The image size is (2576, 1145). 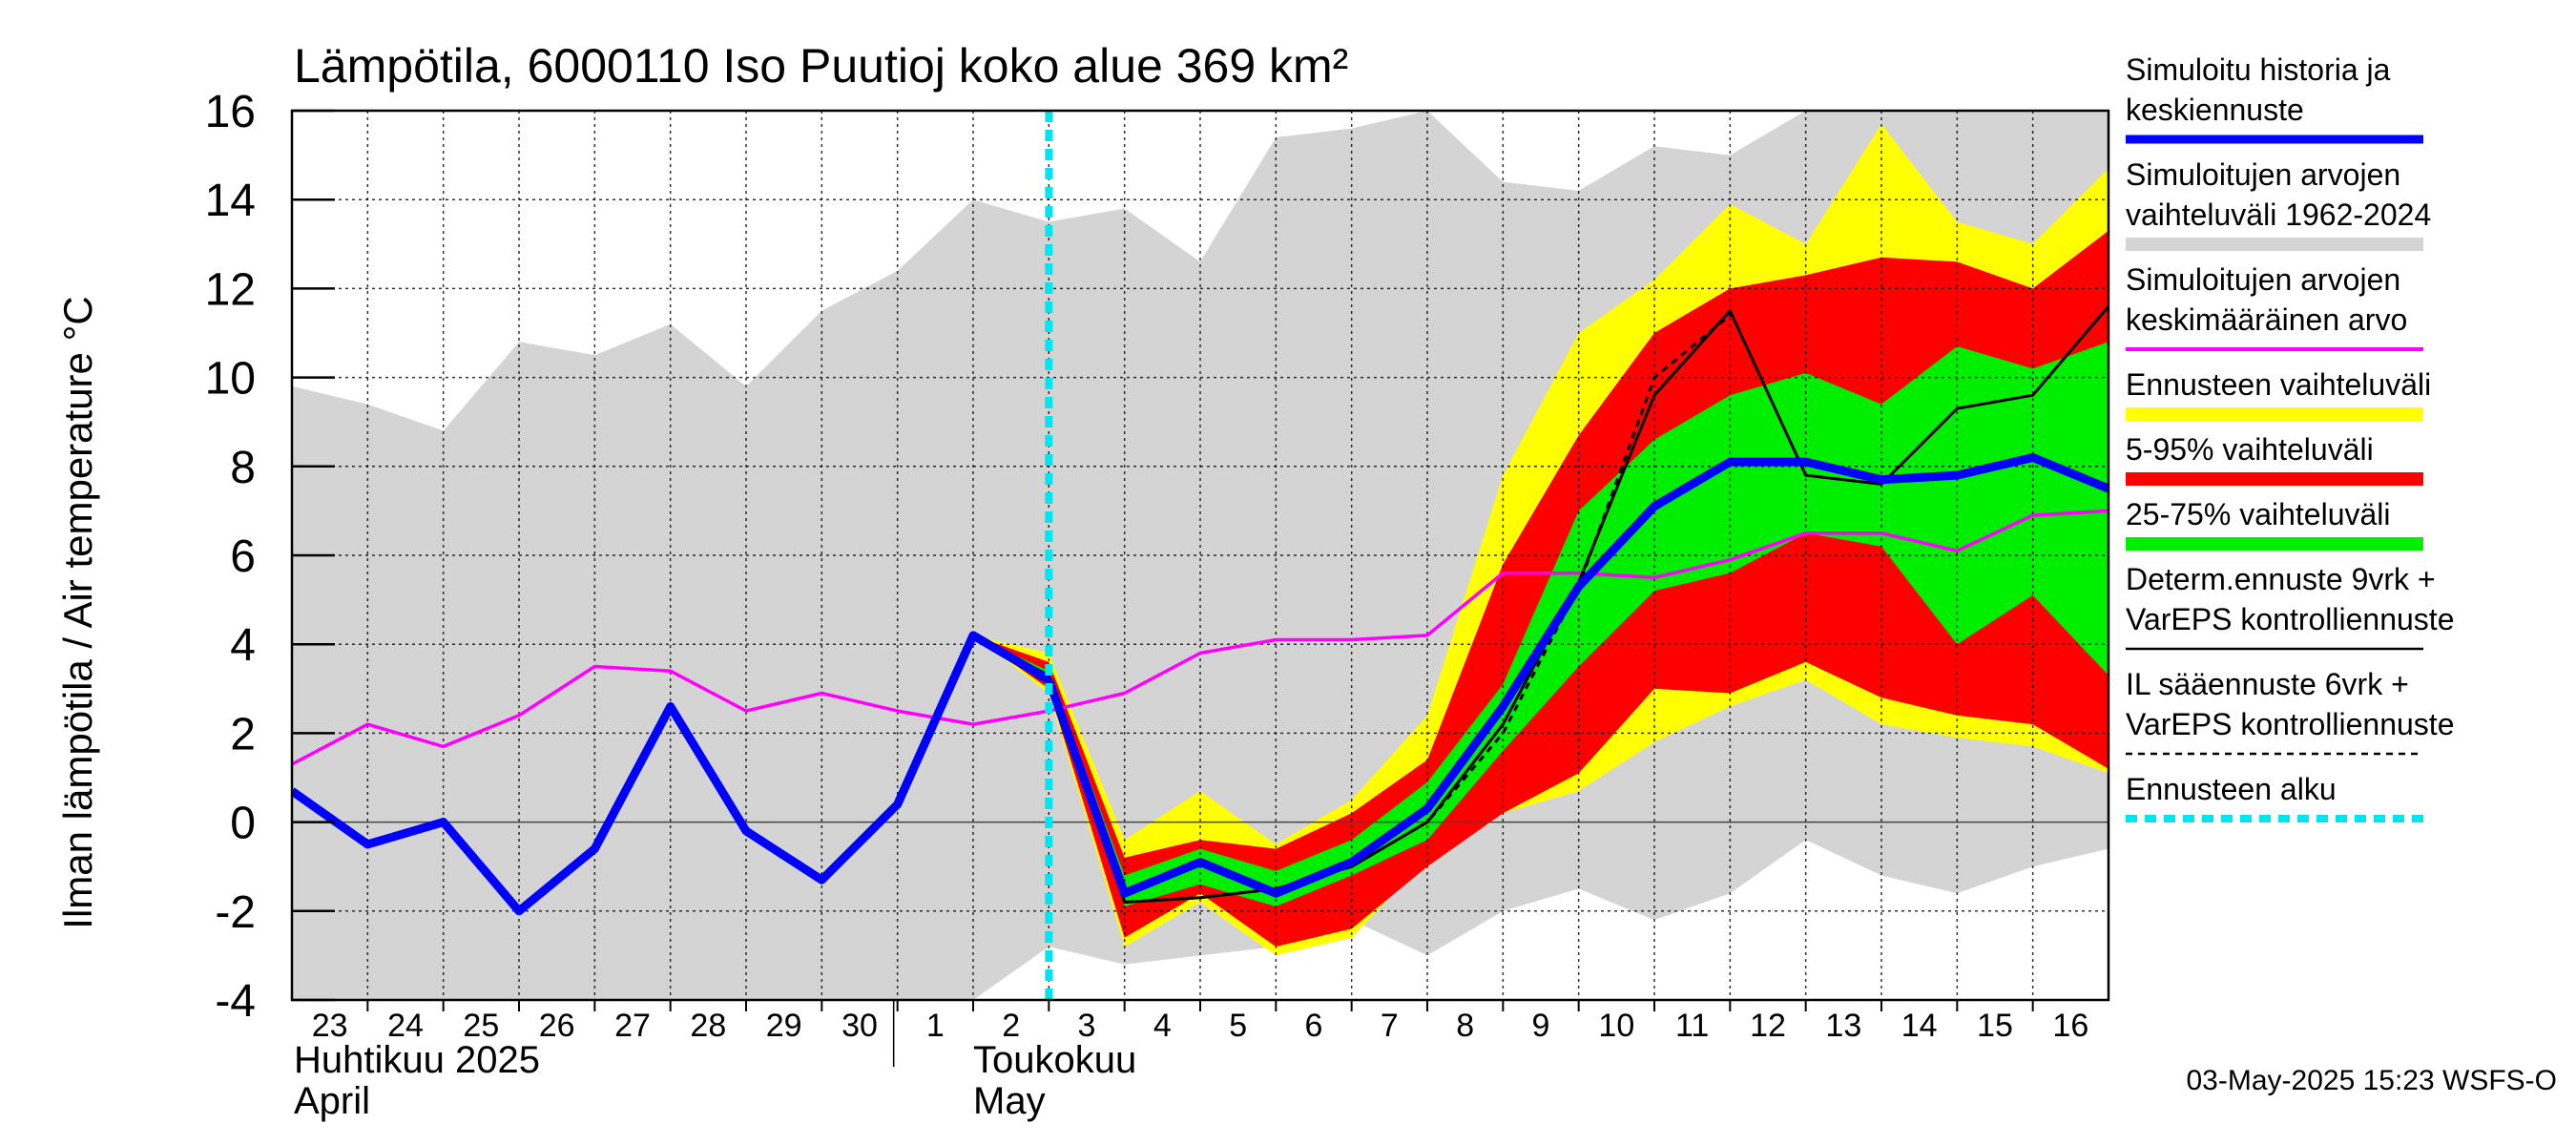 What do you see at coordinates (481, 1026) in the screenshot?
I see `x-tick-label: 25` at bounding box center [481, 1026].